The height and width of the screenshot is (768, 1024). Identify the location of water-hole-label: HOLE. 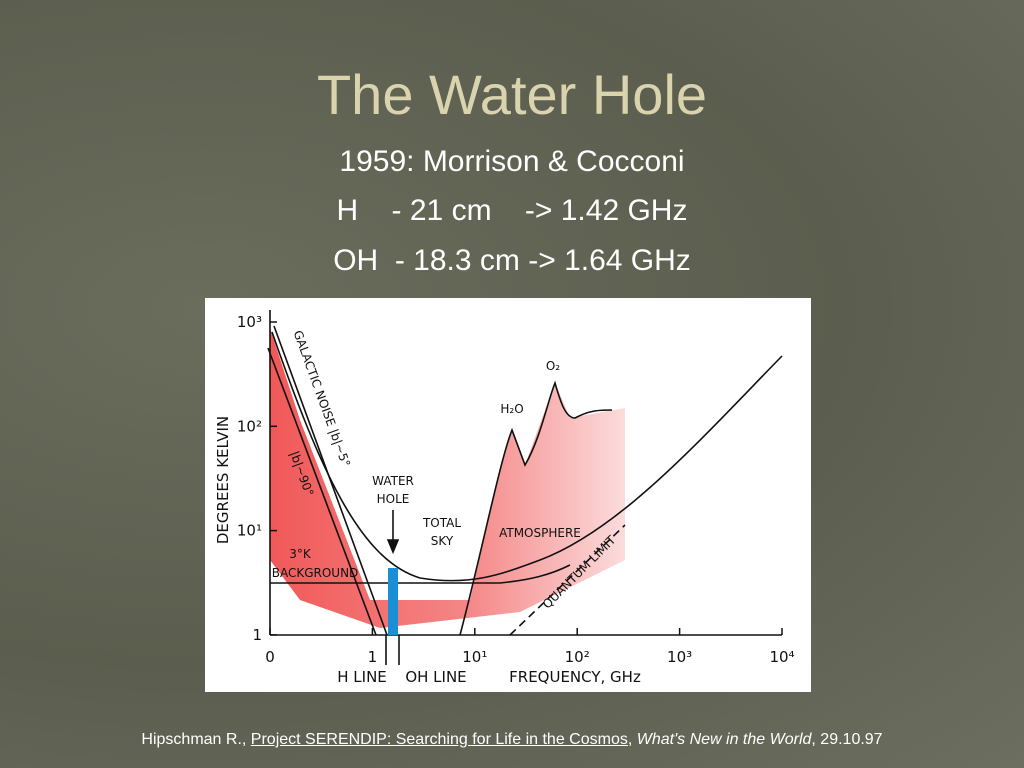
(393, 499).